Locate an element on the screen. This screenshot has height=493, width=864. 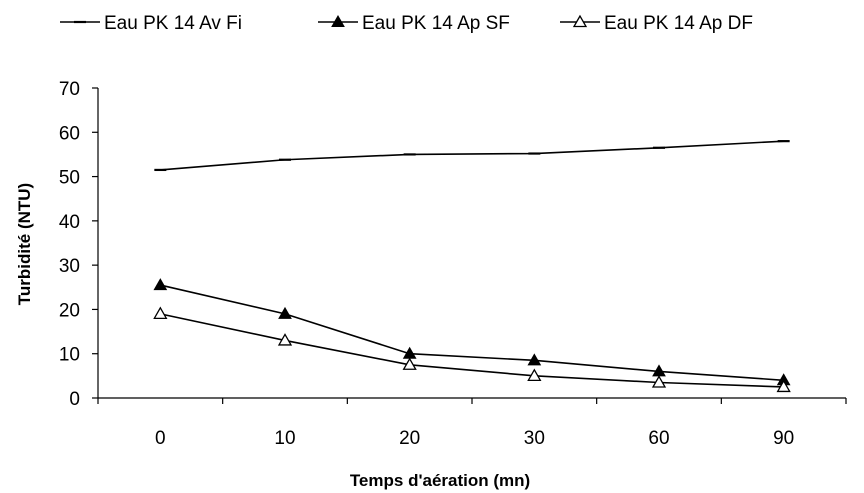
legend-item: Eau PK 14 Ap SF is located at coordinates (414, 23).